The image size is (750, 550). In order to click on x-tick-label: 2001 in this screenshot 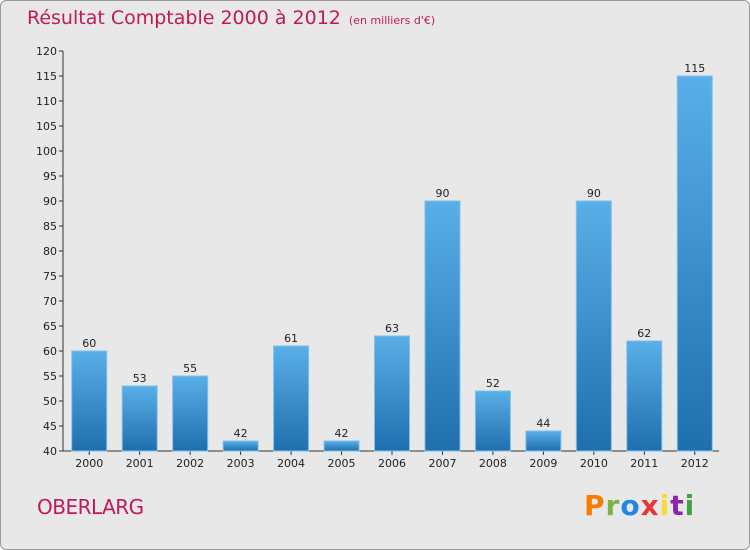, I will do `click(140, 463)`.